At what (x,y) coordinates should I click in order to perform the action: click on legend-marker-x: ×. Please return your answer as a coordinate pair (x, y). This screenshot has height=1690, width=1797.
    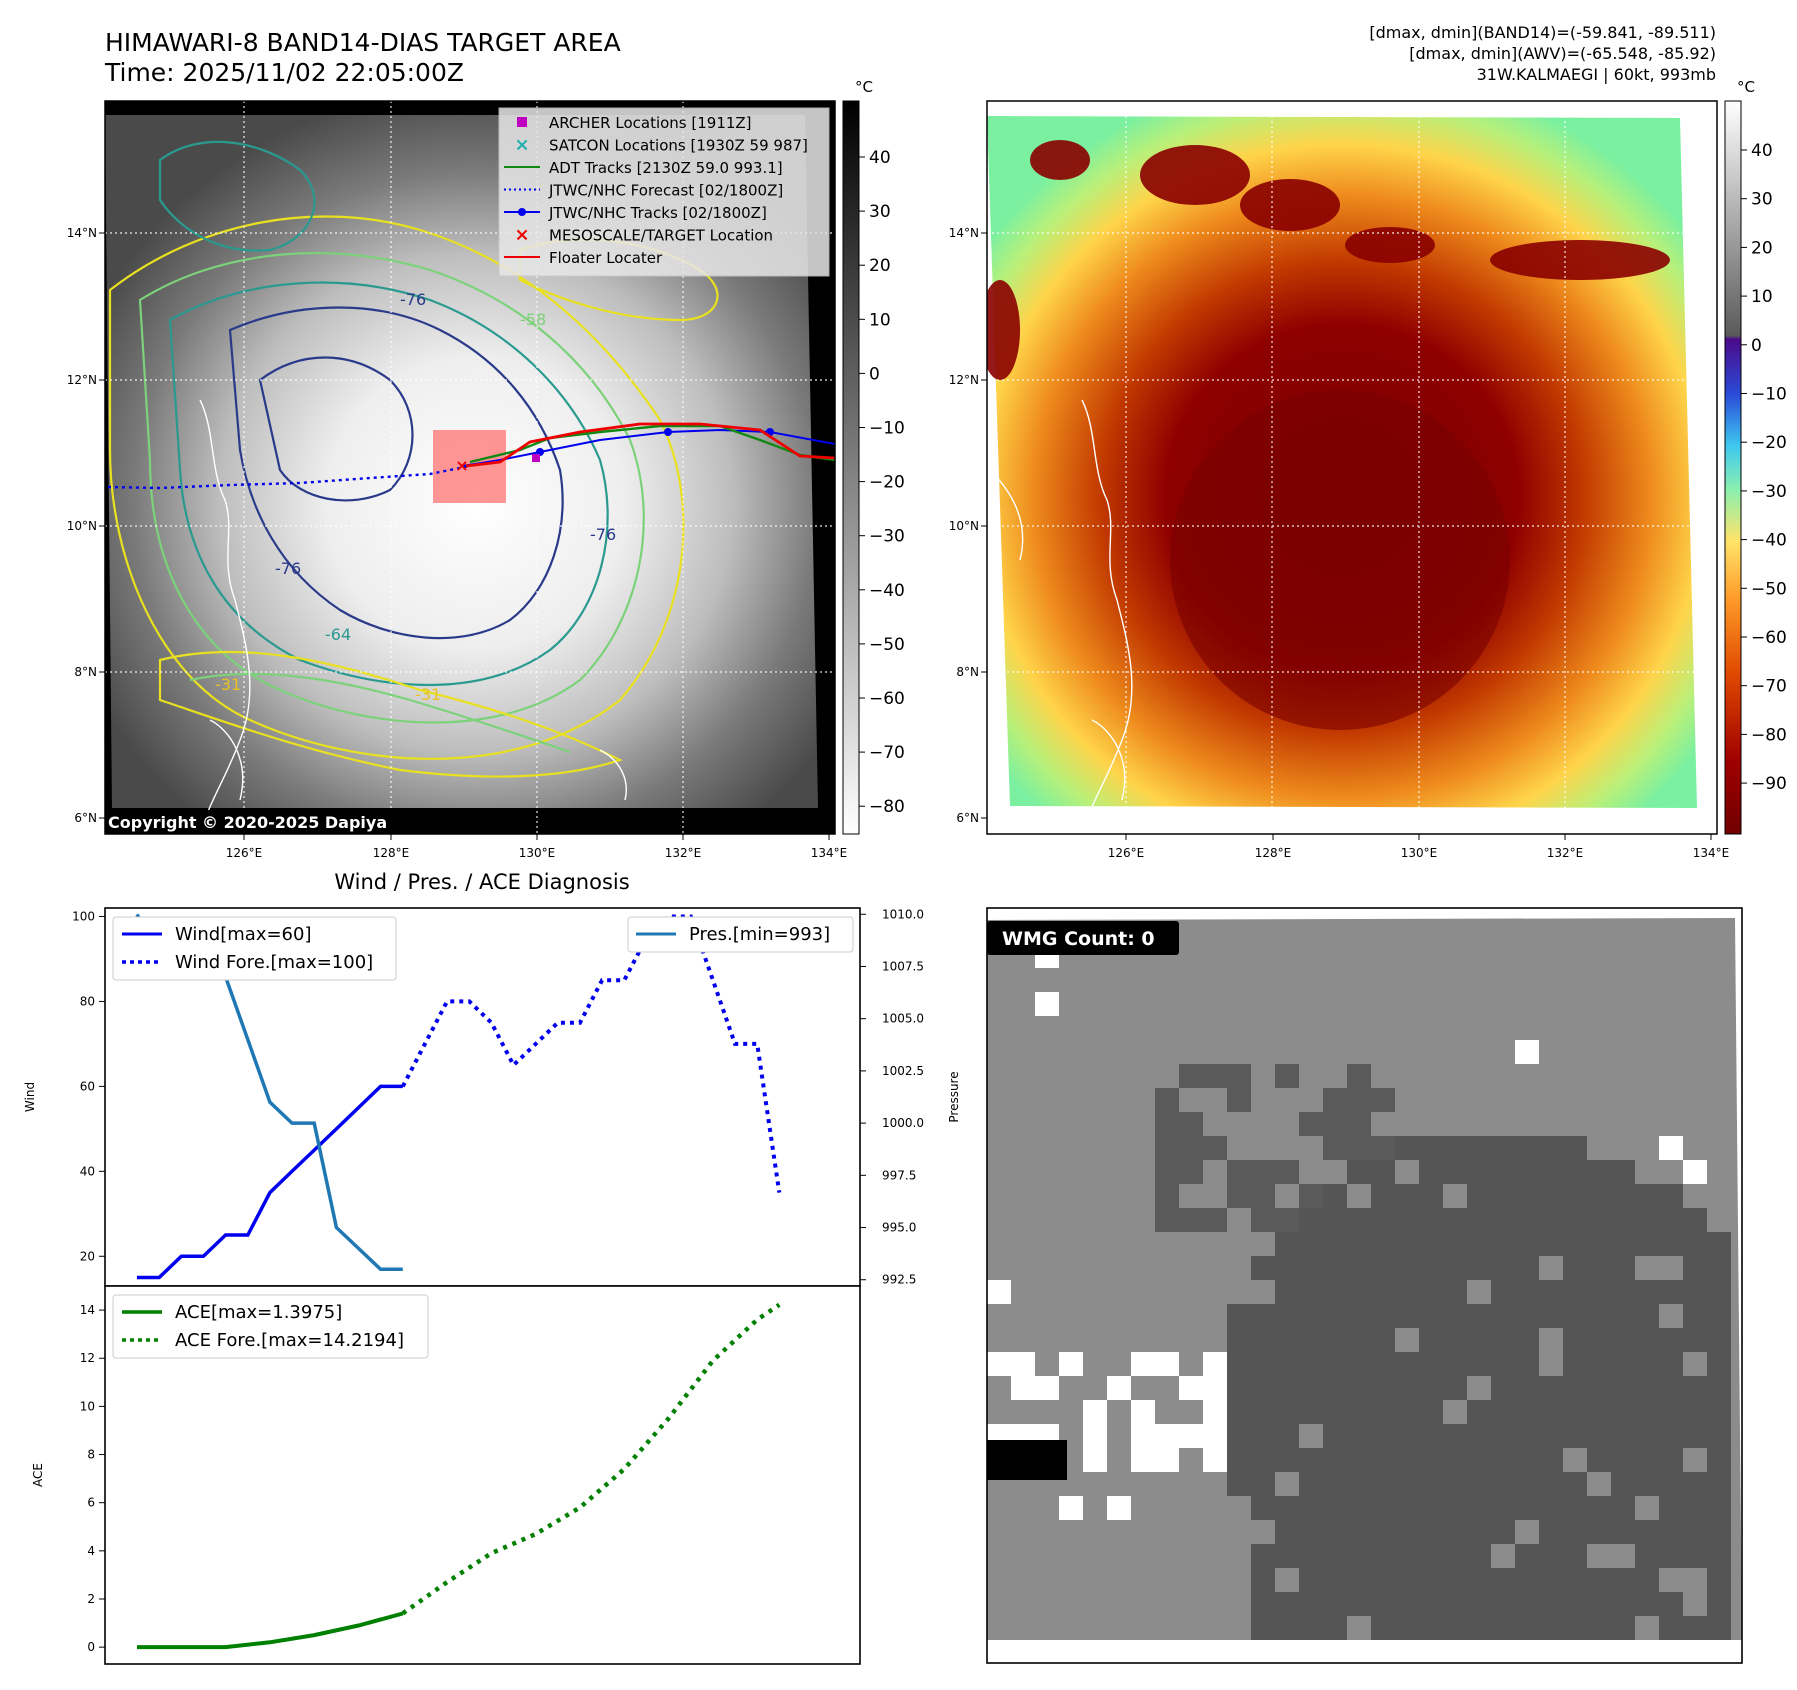
    Looking at the image, I should click on (521, 235).